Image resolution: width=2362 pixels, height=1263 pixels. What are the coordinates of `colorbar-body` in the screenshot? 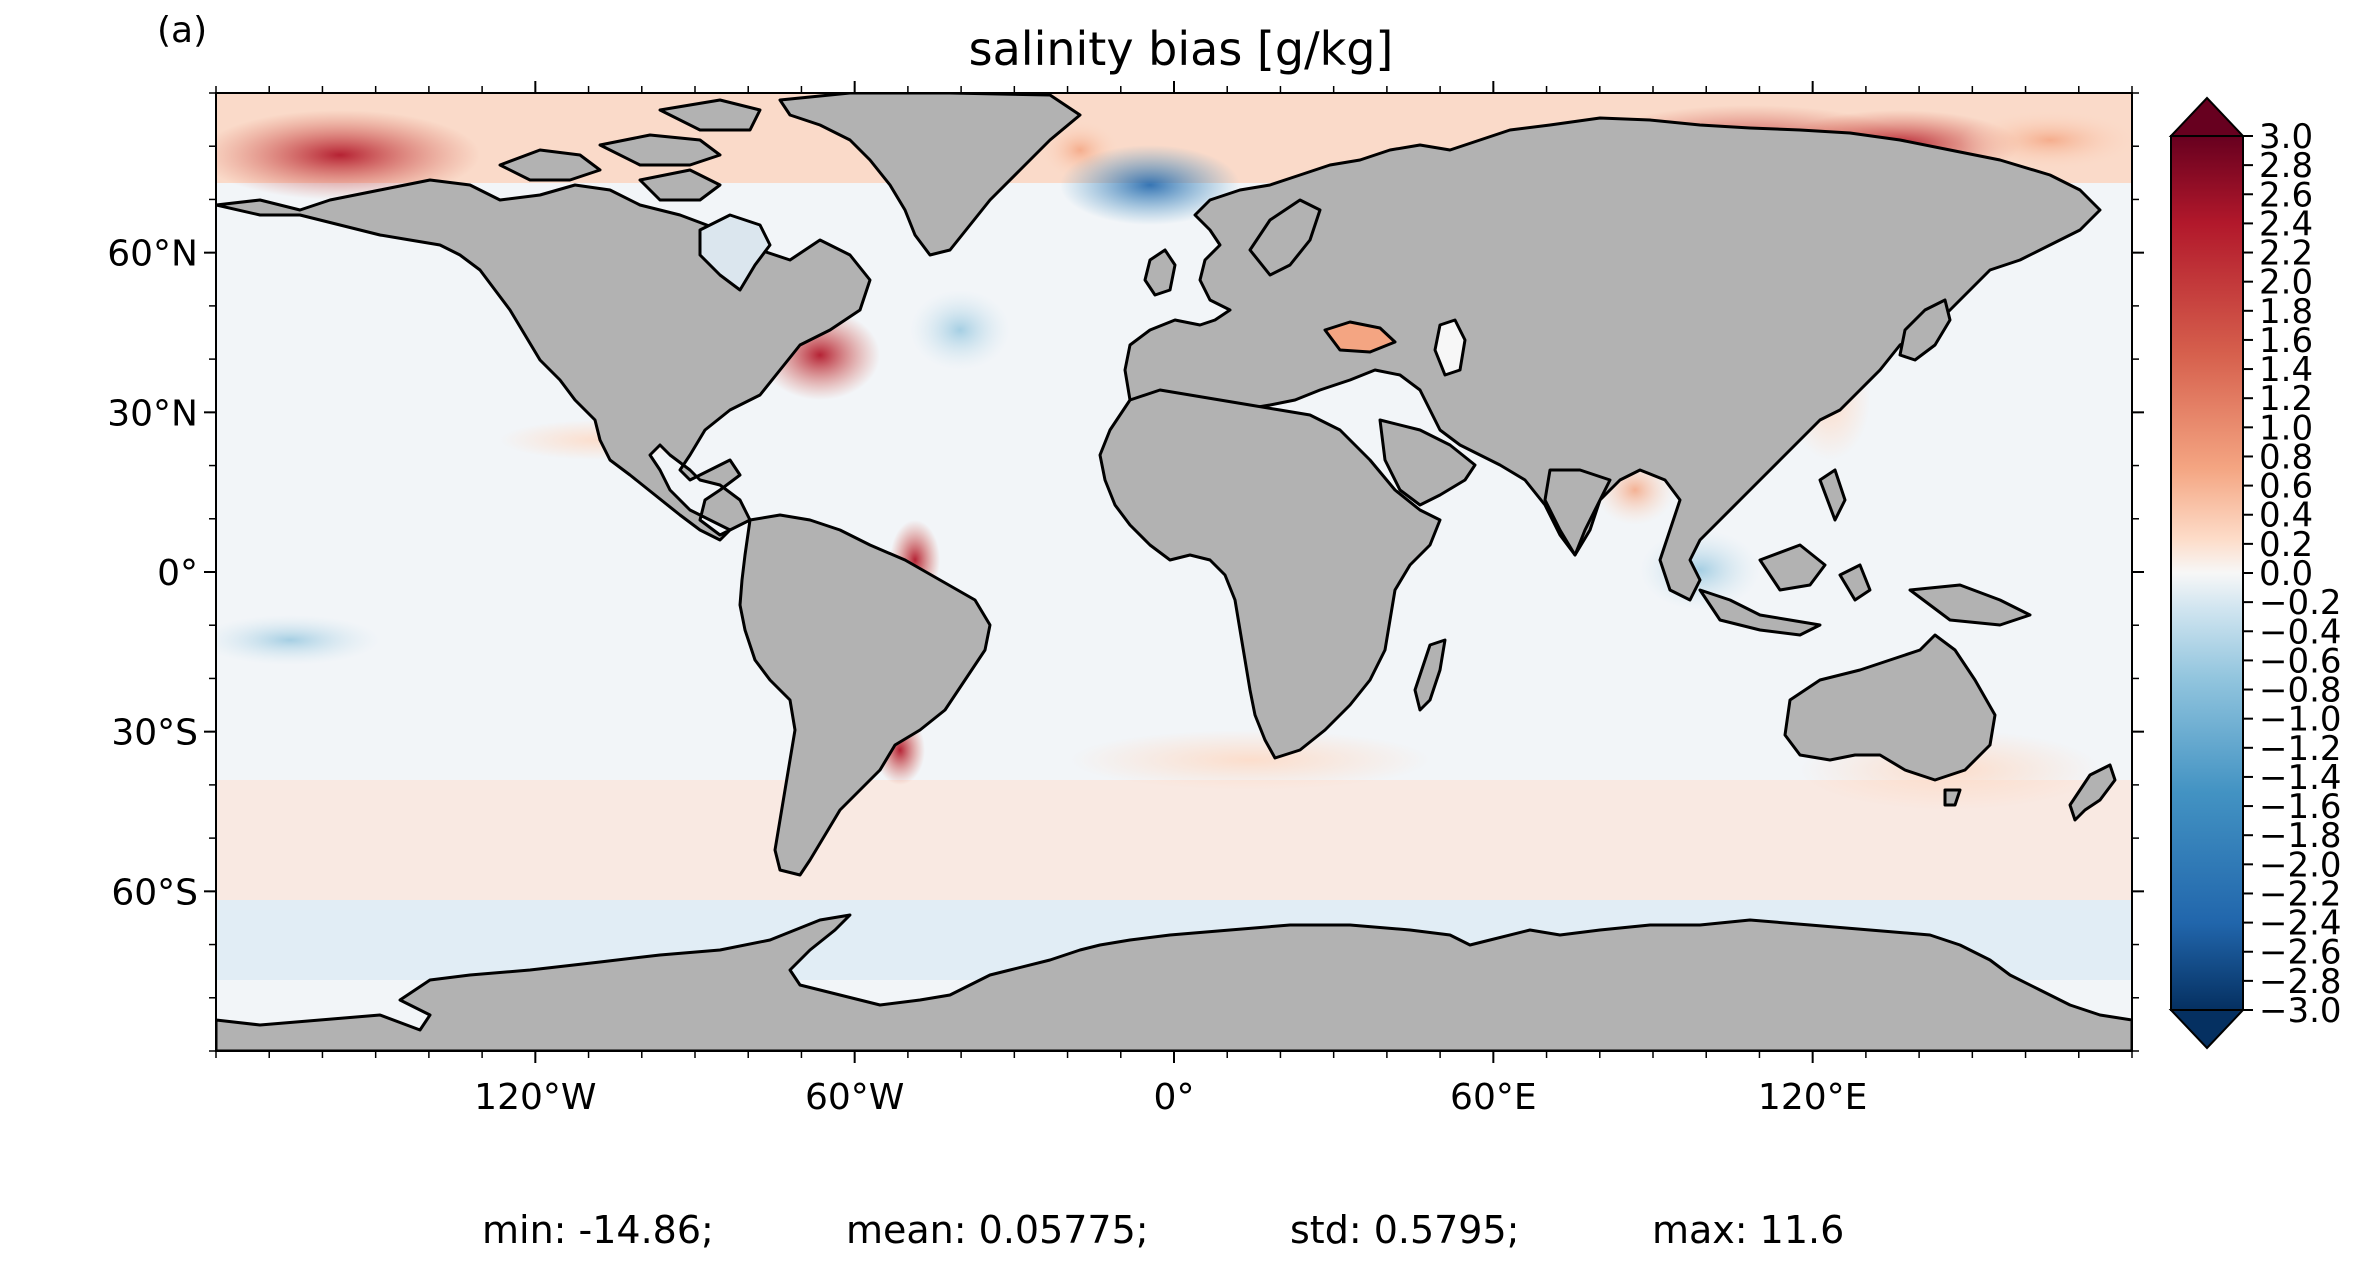 It's located at (2207, 573).